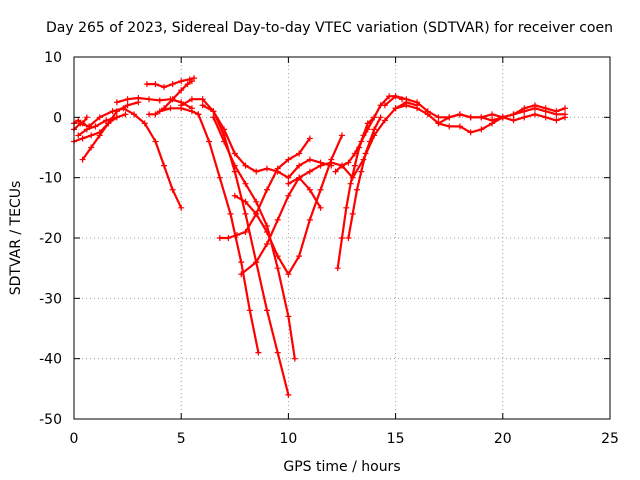 Image resolution: width=640 pixels, height=480 pixels. I want to click on x-tick-label: 10, so click(288, 439).